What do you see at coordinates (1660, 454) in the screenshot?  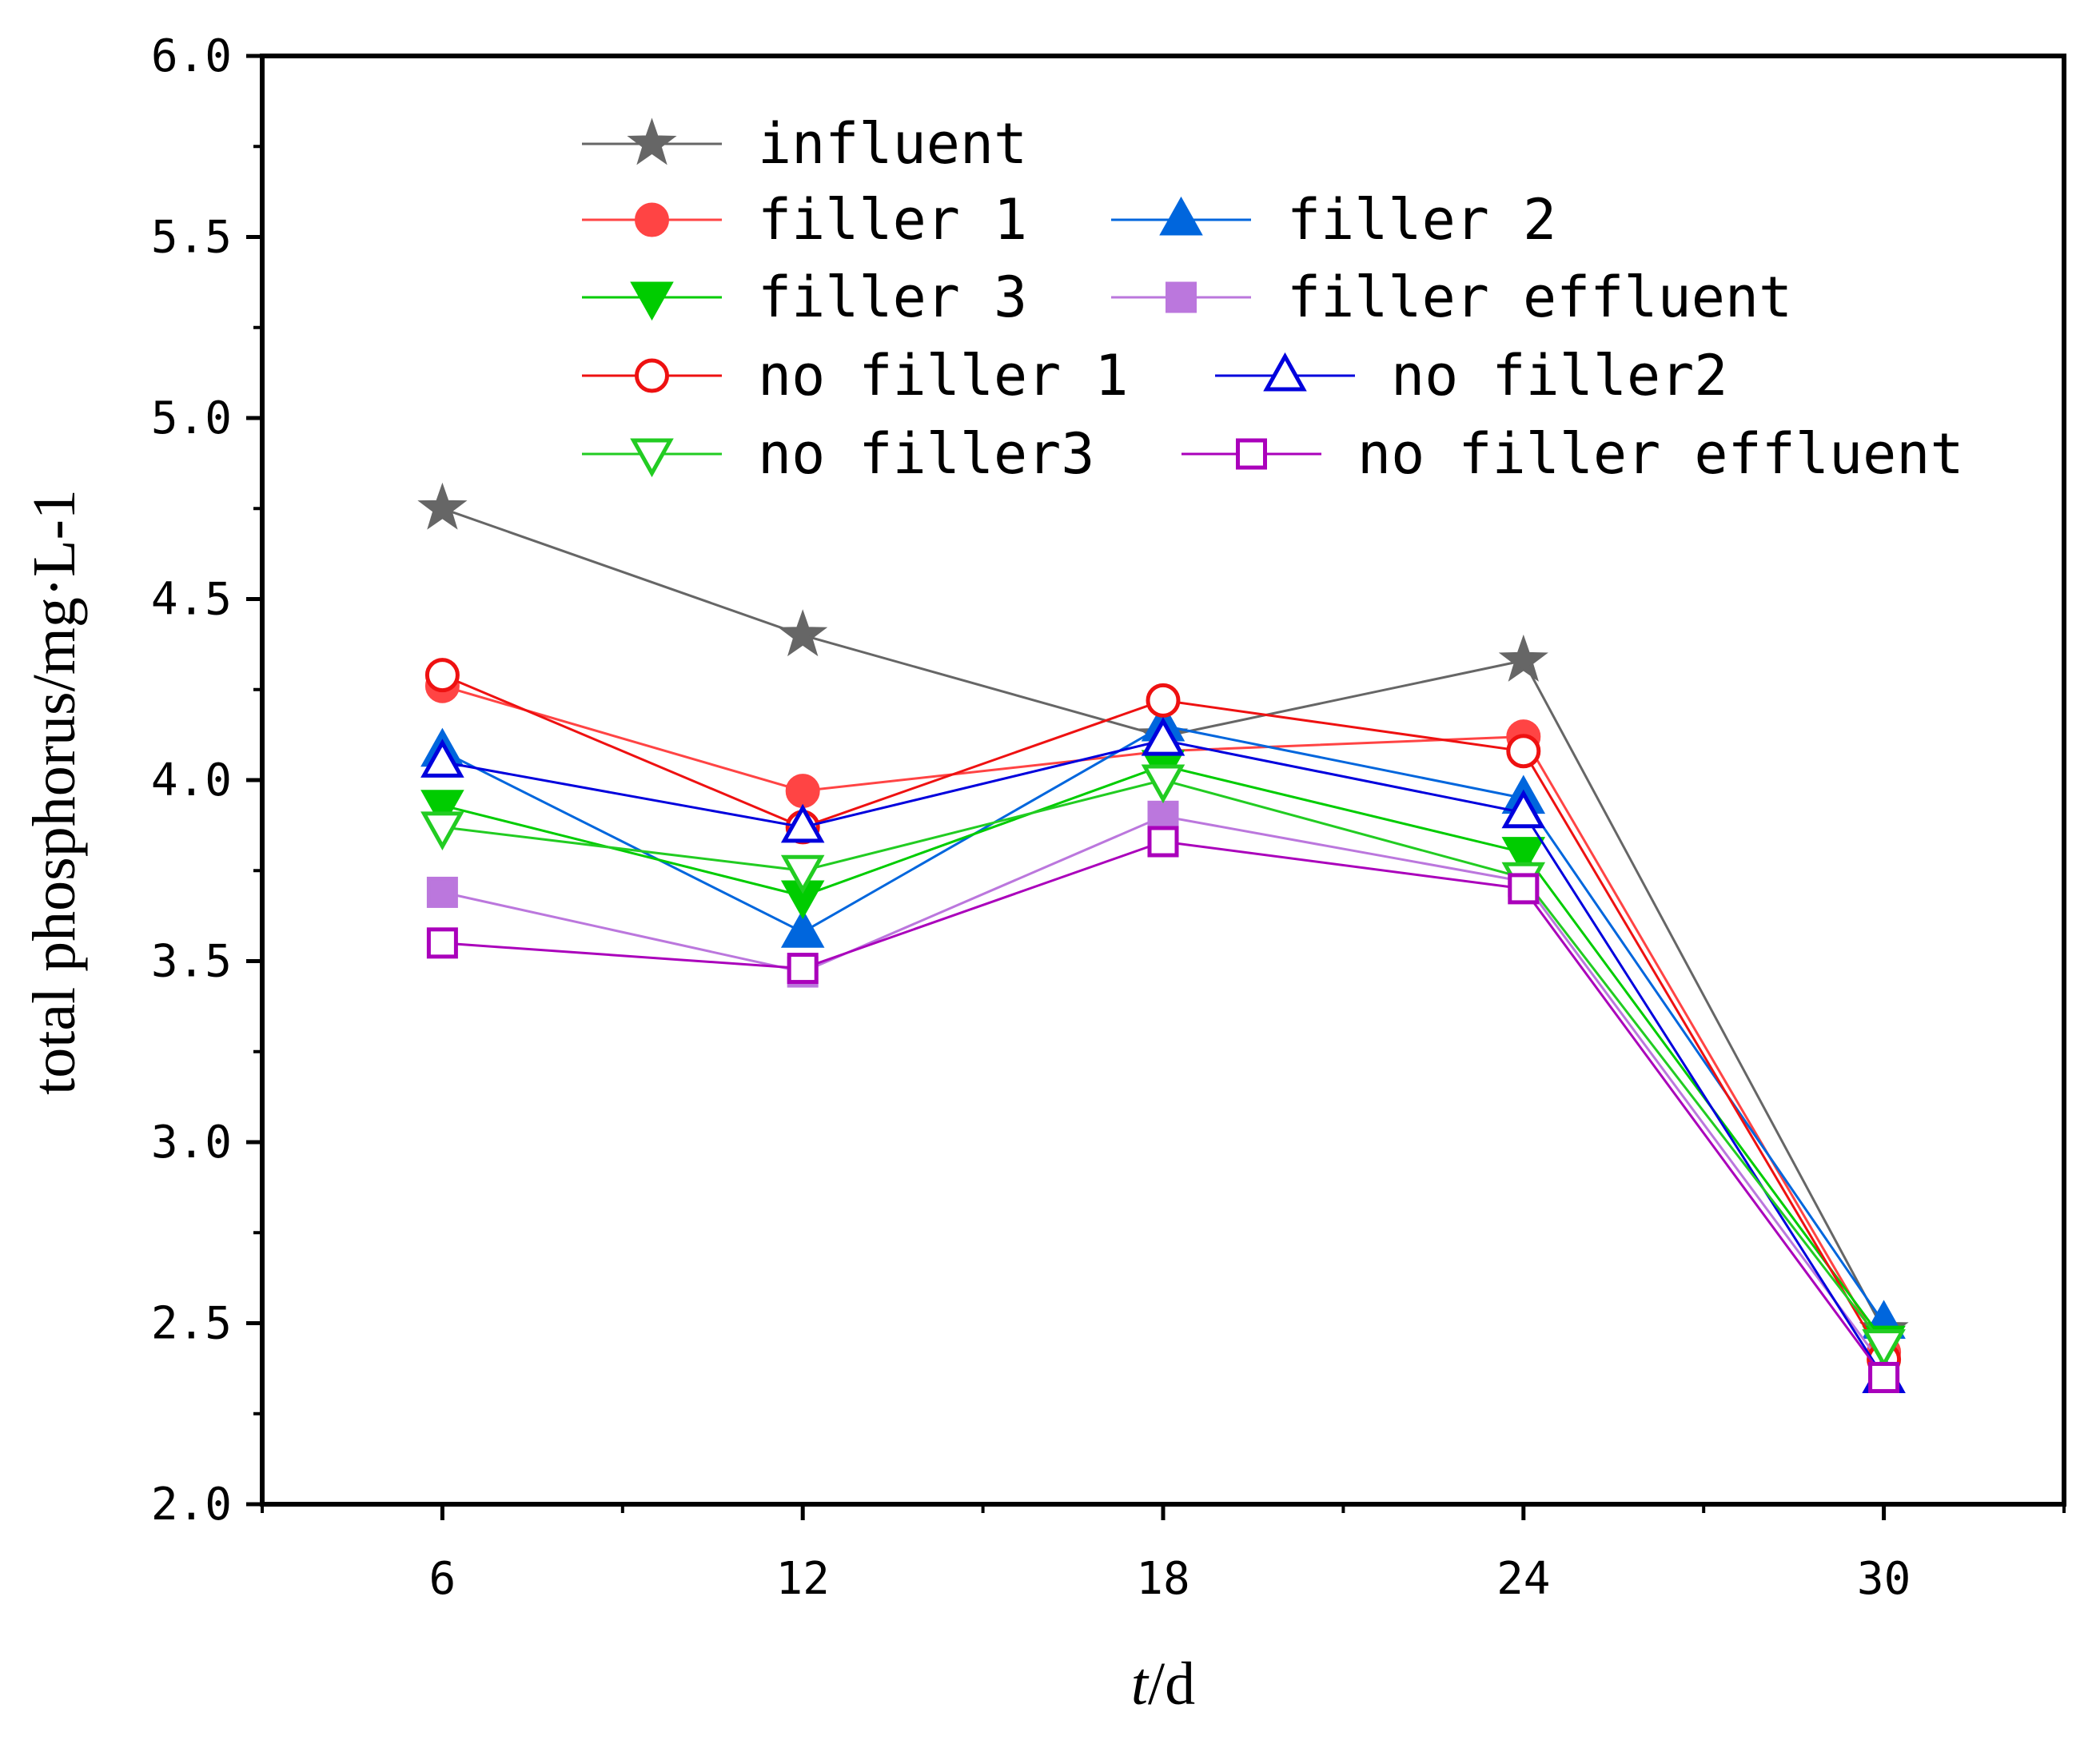 I see `legend-label: no filler effluent` at bounding box center [1660, 454].